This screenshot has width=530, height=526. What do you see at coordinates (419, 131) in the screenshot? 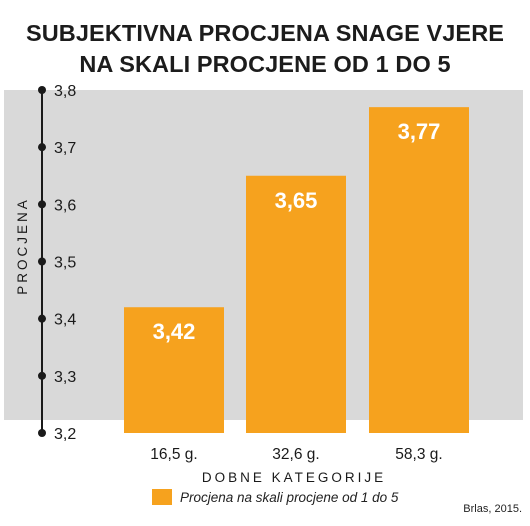
I see `bar-value-label: 3,77` at bounding box center [419, 131].